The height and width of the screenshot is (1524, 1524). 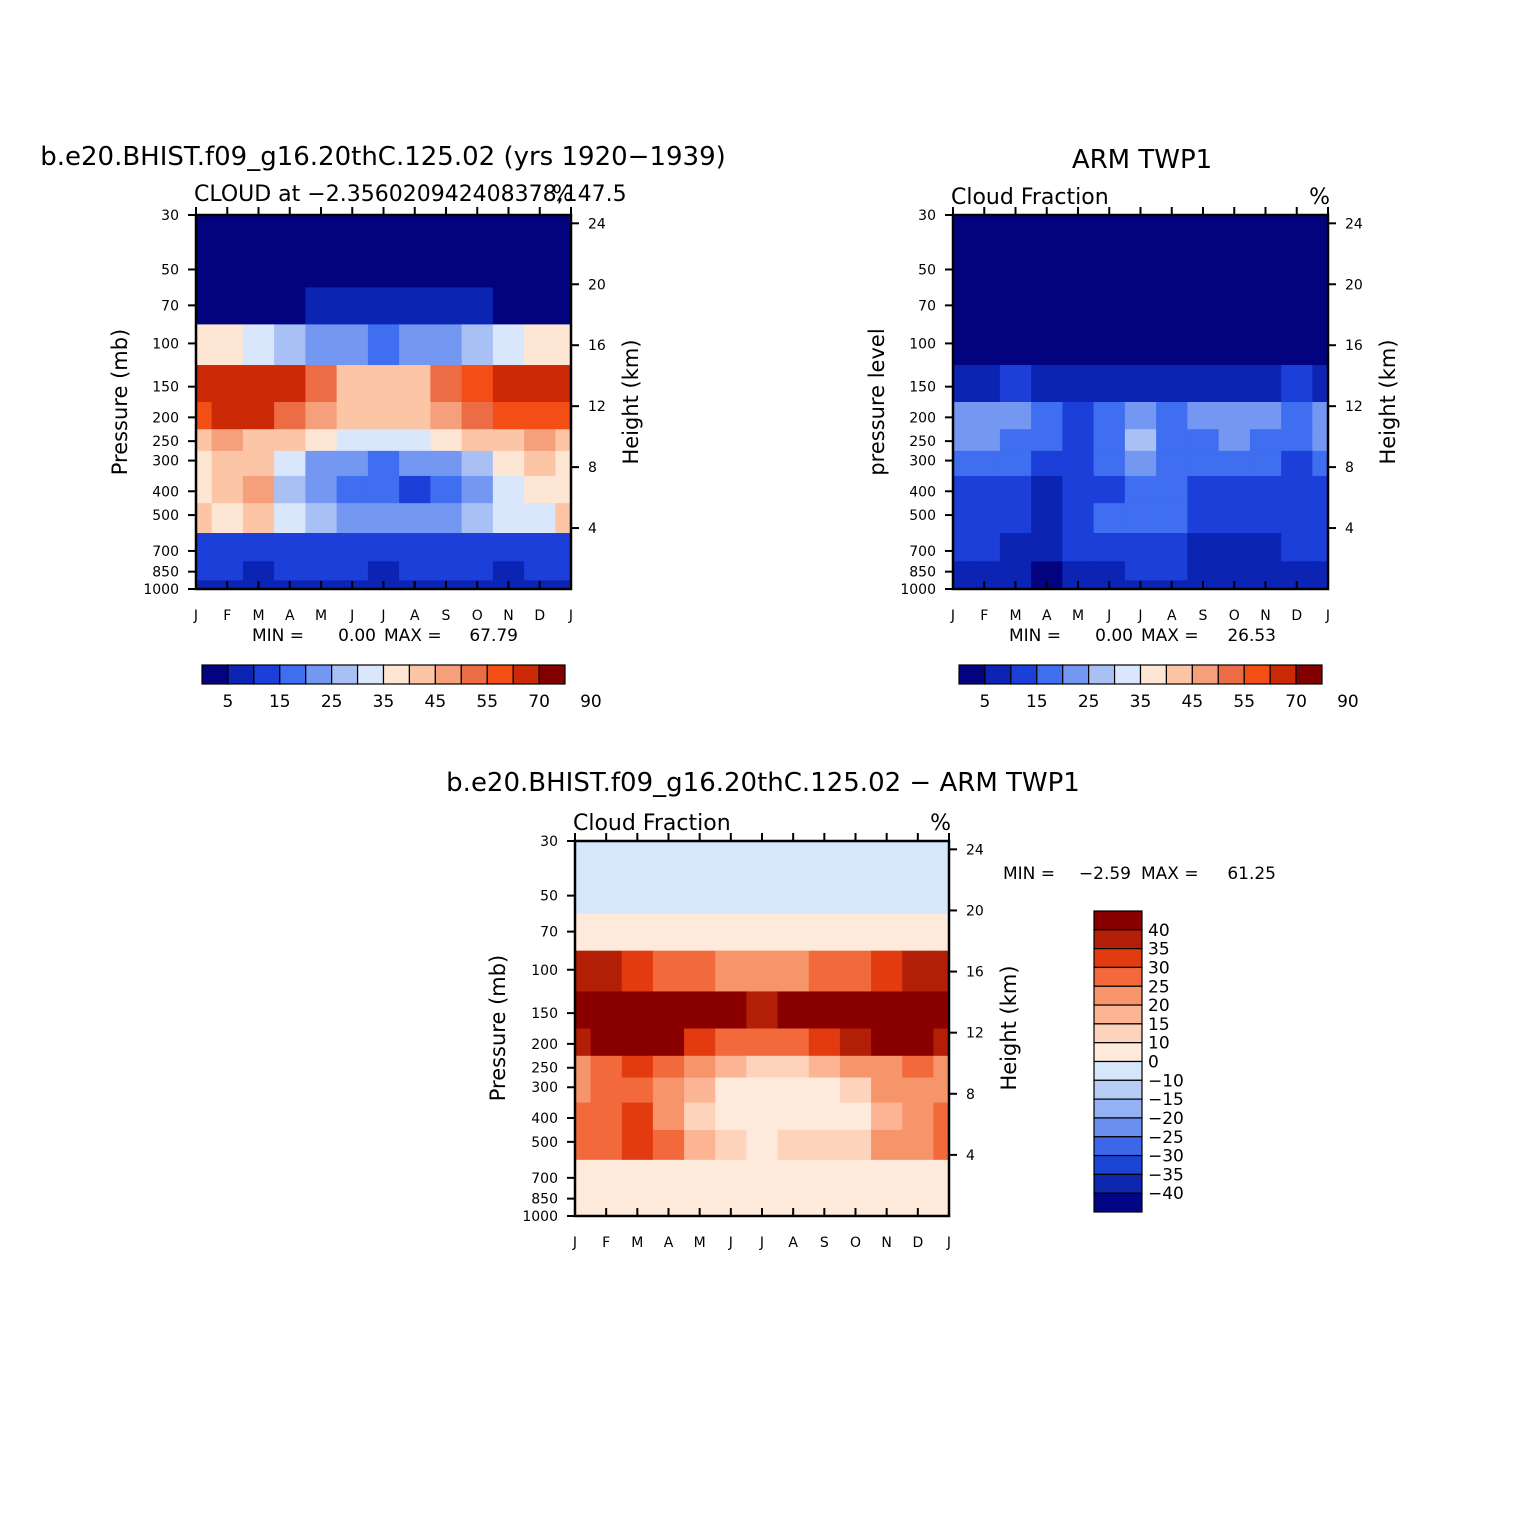 What do you see at coordinates (1354, 407) in the screenshot?
I see `y-right-tick-label: 12` at bounding box center [1354, 407].